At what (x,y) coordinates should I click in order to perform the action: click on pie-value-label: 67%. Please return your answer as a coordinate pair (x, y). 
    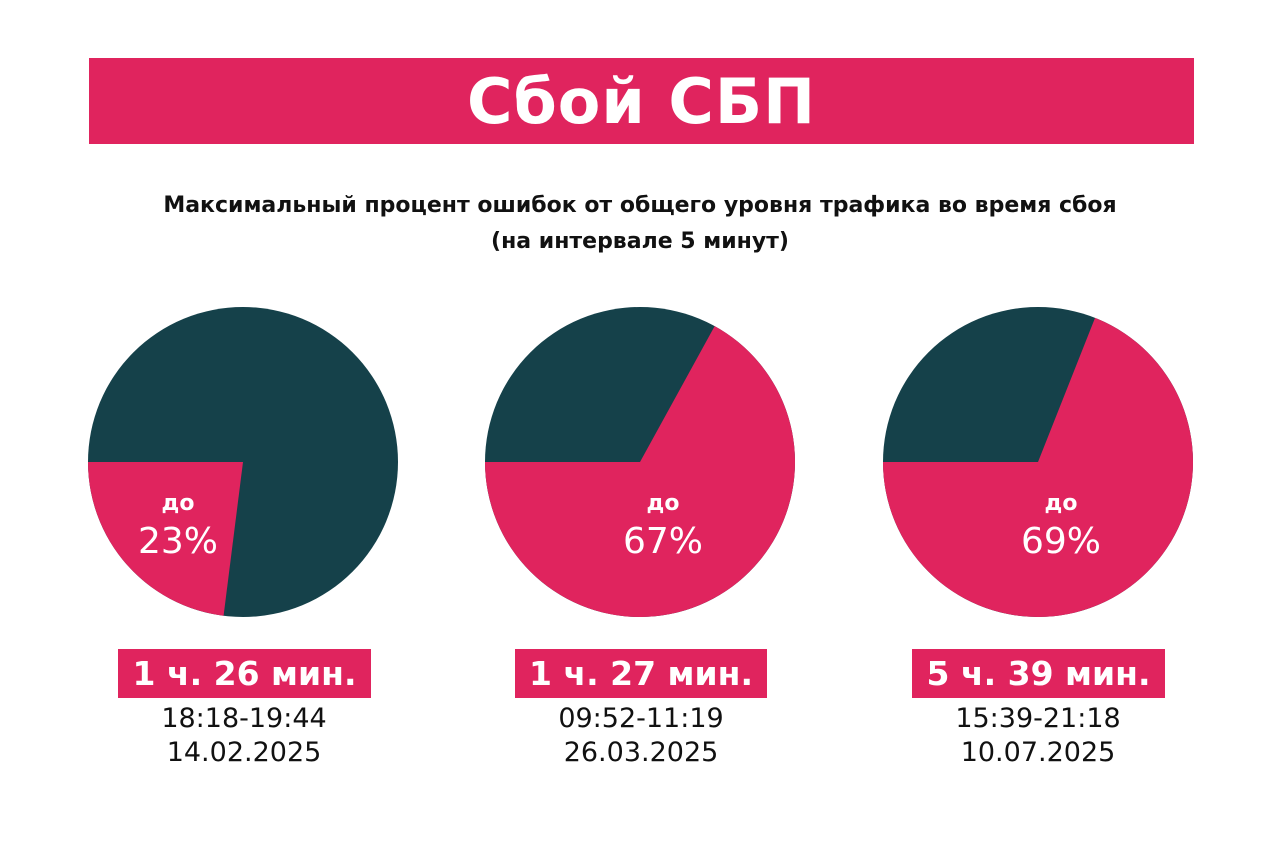
    Looking at the image, I should click on (663, 541).